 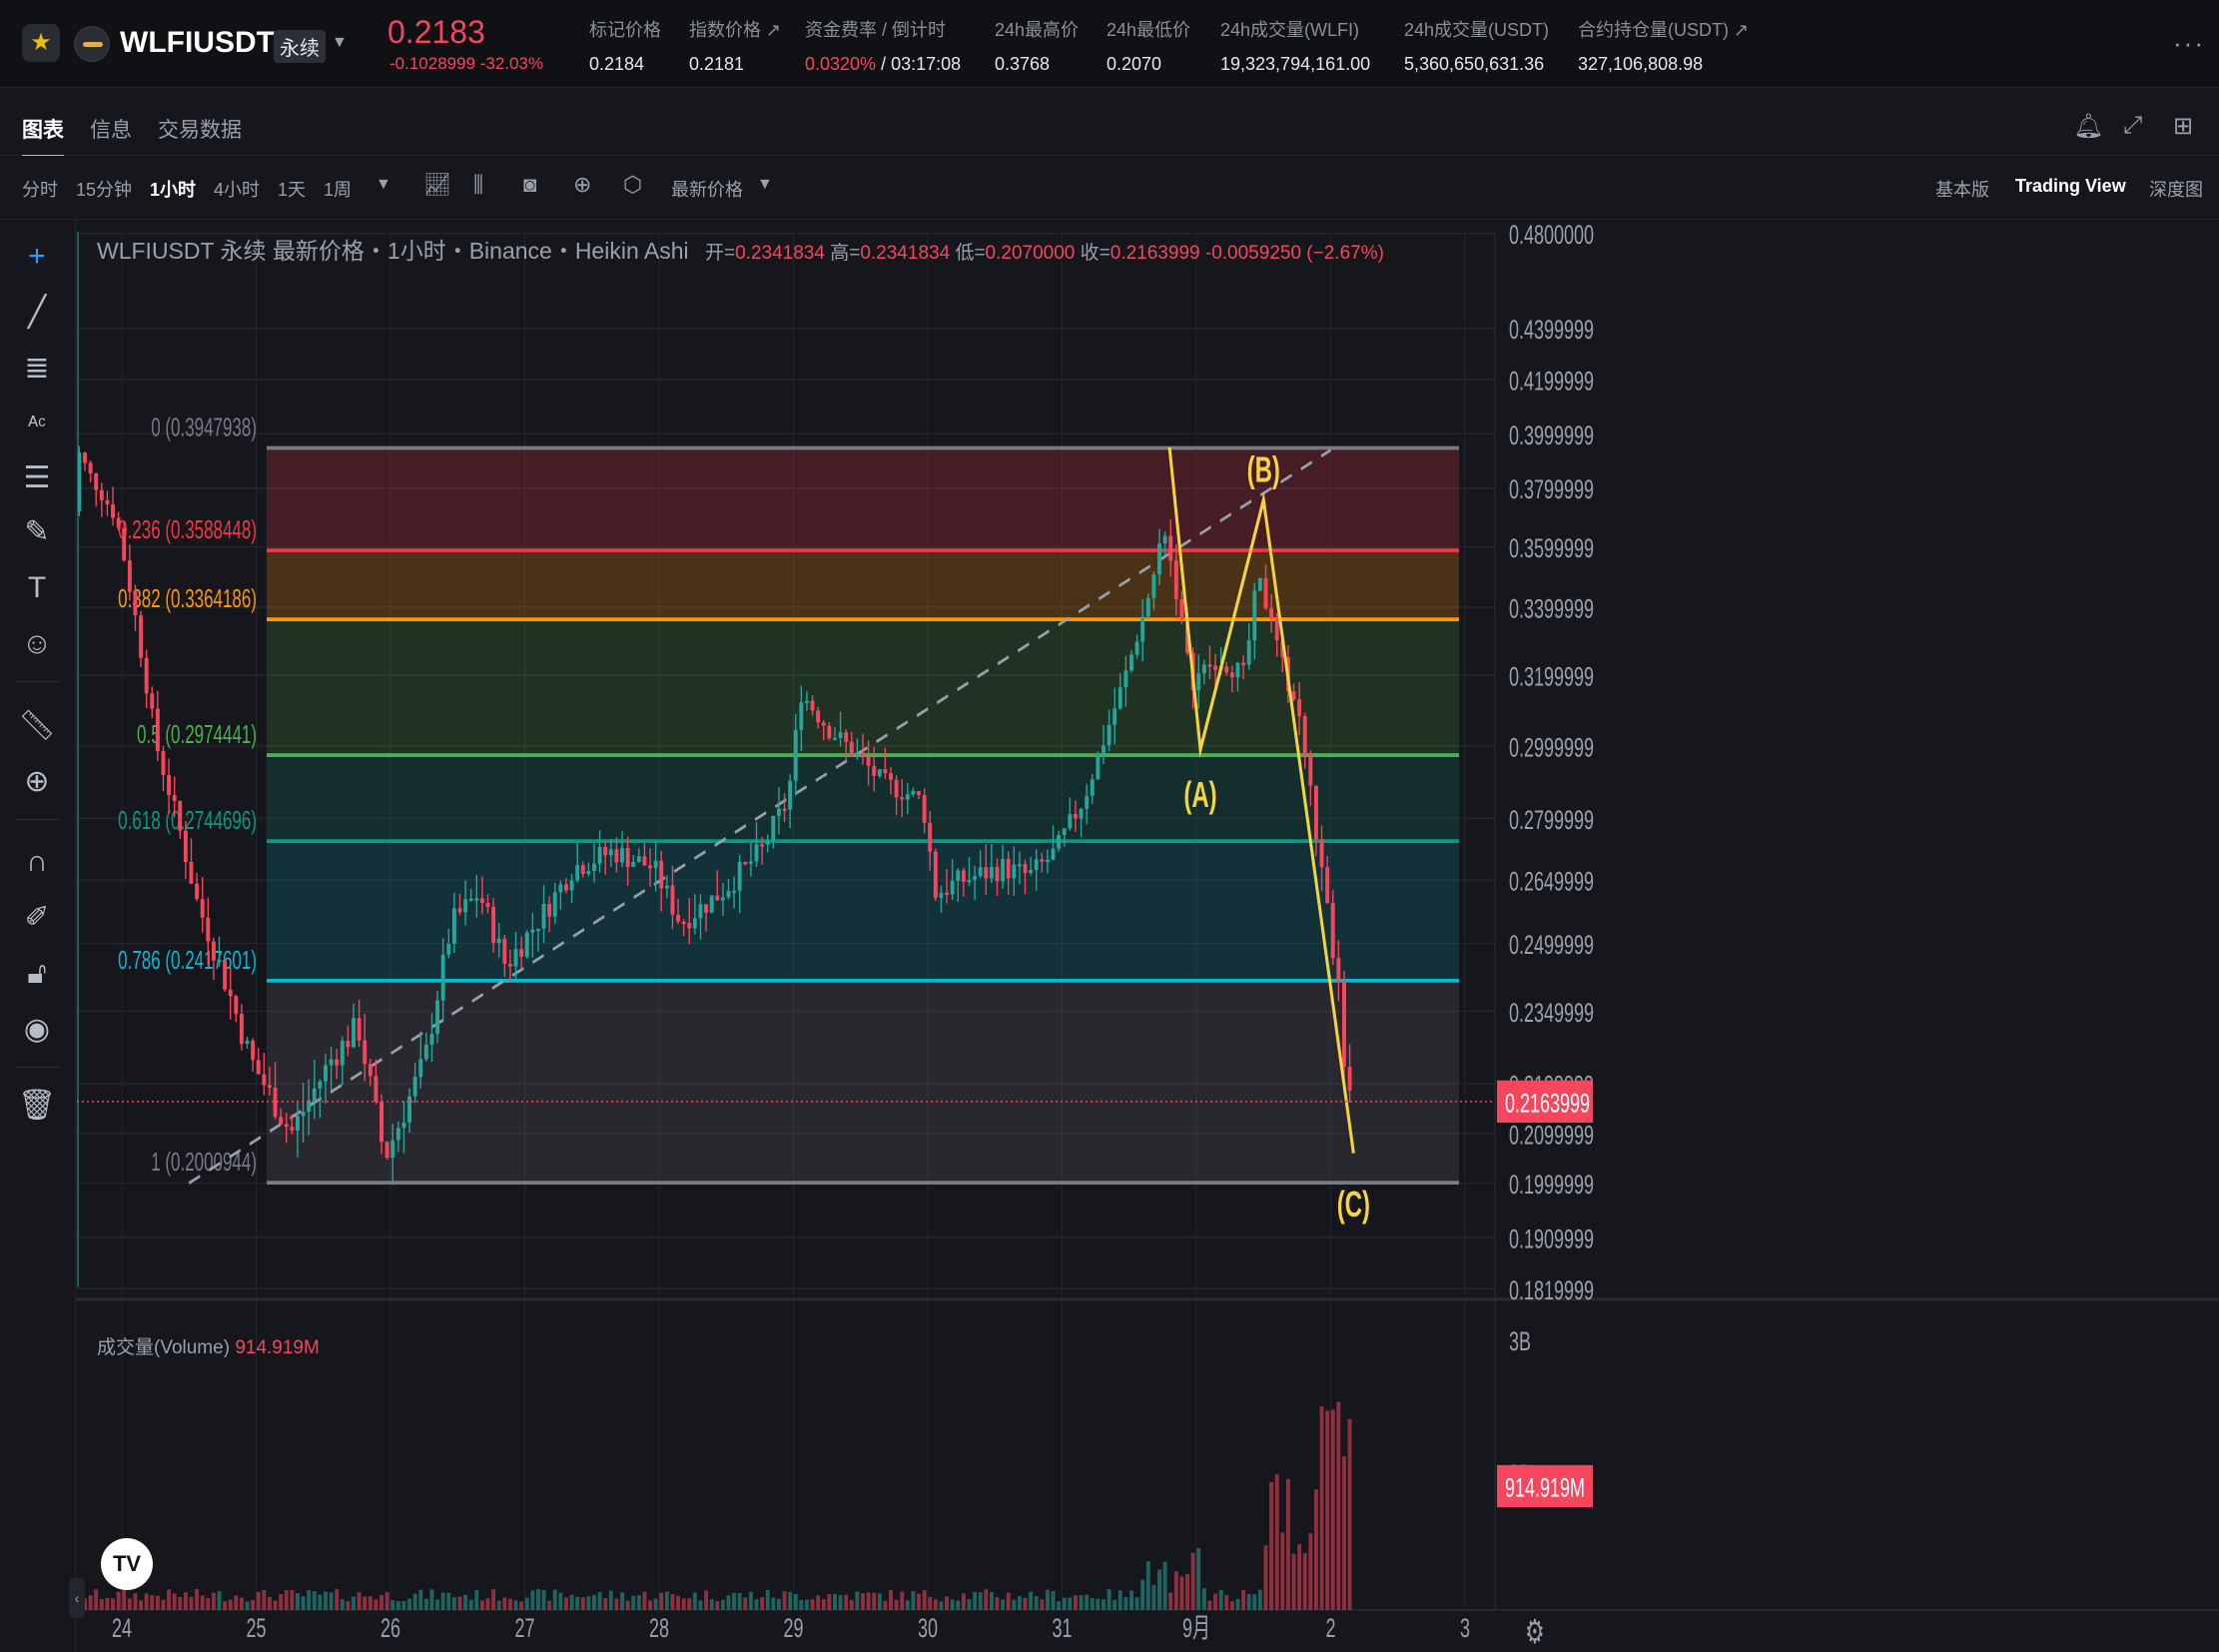 I want to click on timeframe-1w: 1周, so click(x=338, y=190).